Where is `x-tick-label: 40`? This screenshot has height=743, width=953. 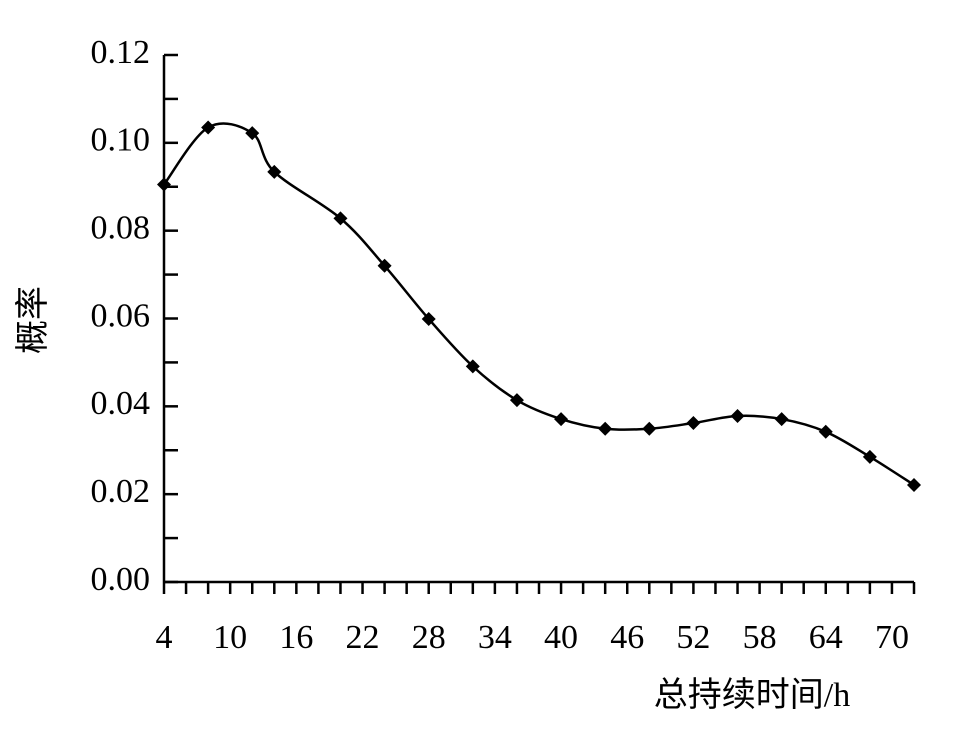 x-tick-label: 40 is located at coordinates (561, 637).